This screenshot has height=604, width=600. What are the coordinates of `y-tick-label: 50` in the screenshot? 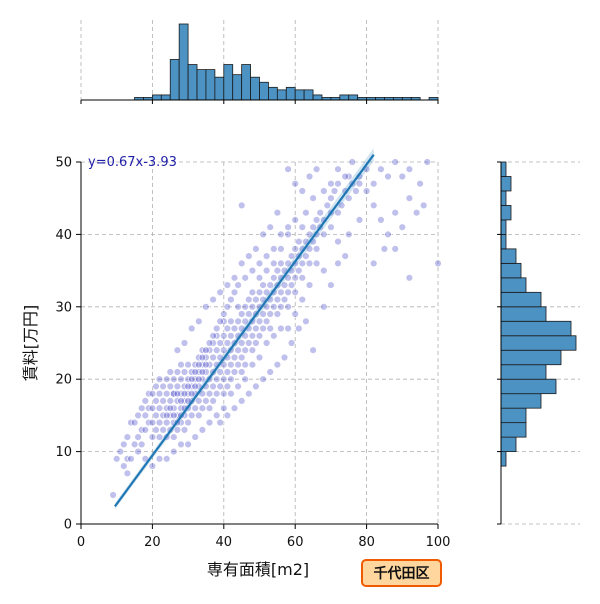 It's located at (63, 163).